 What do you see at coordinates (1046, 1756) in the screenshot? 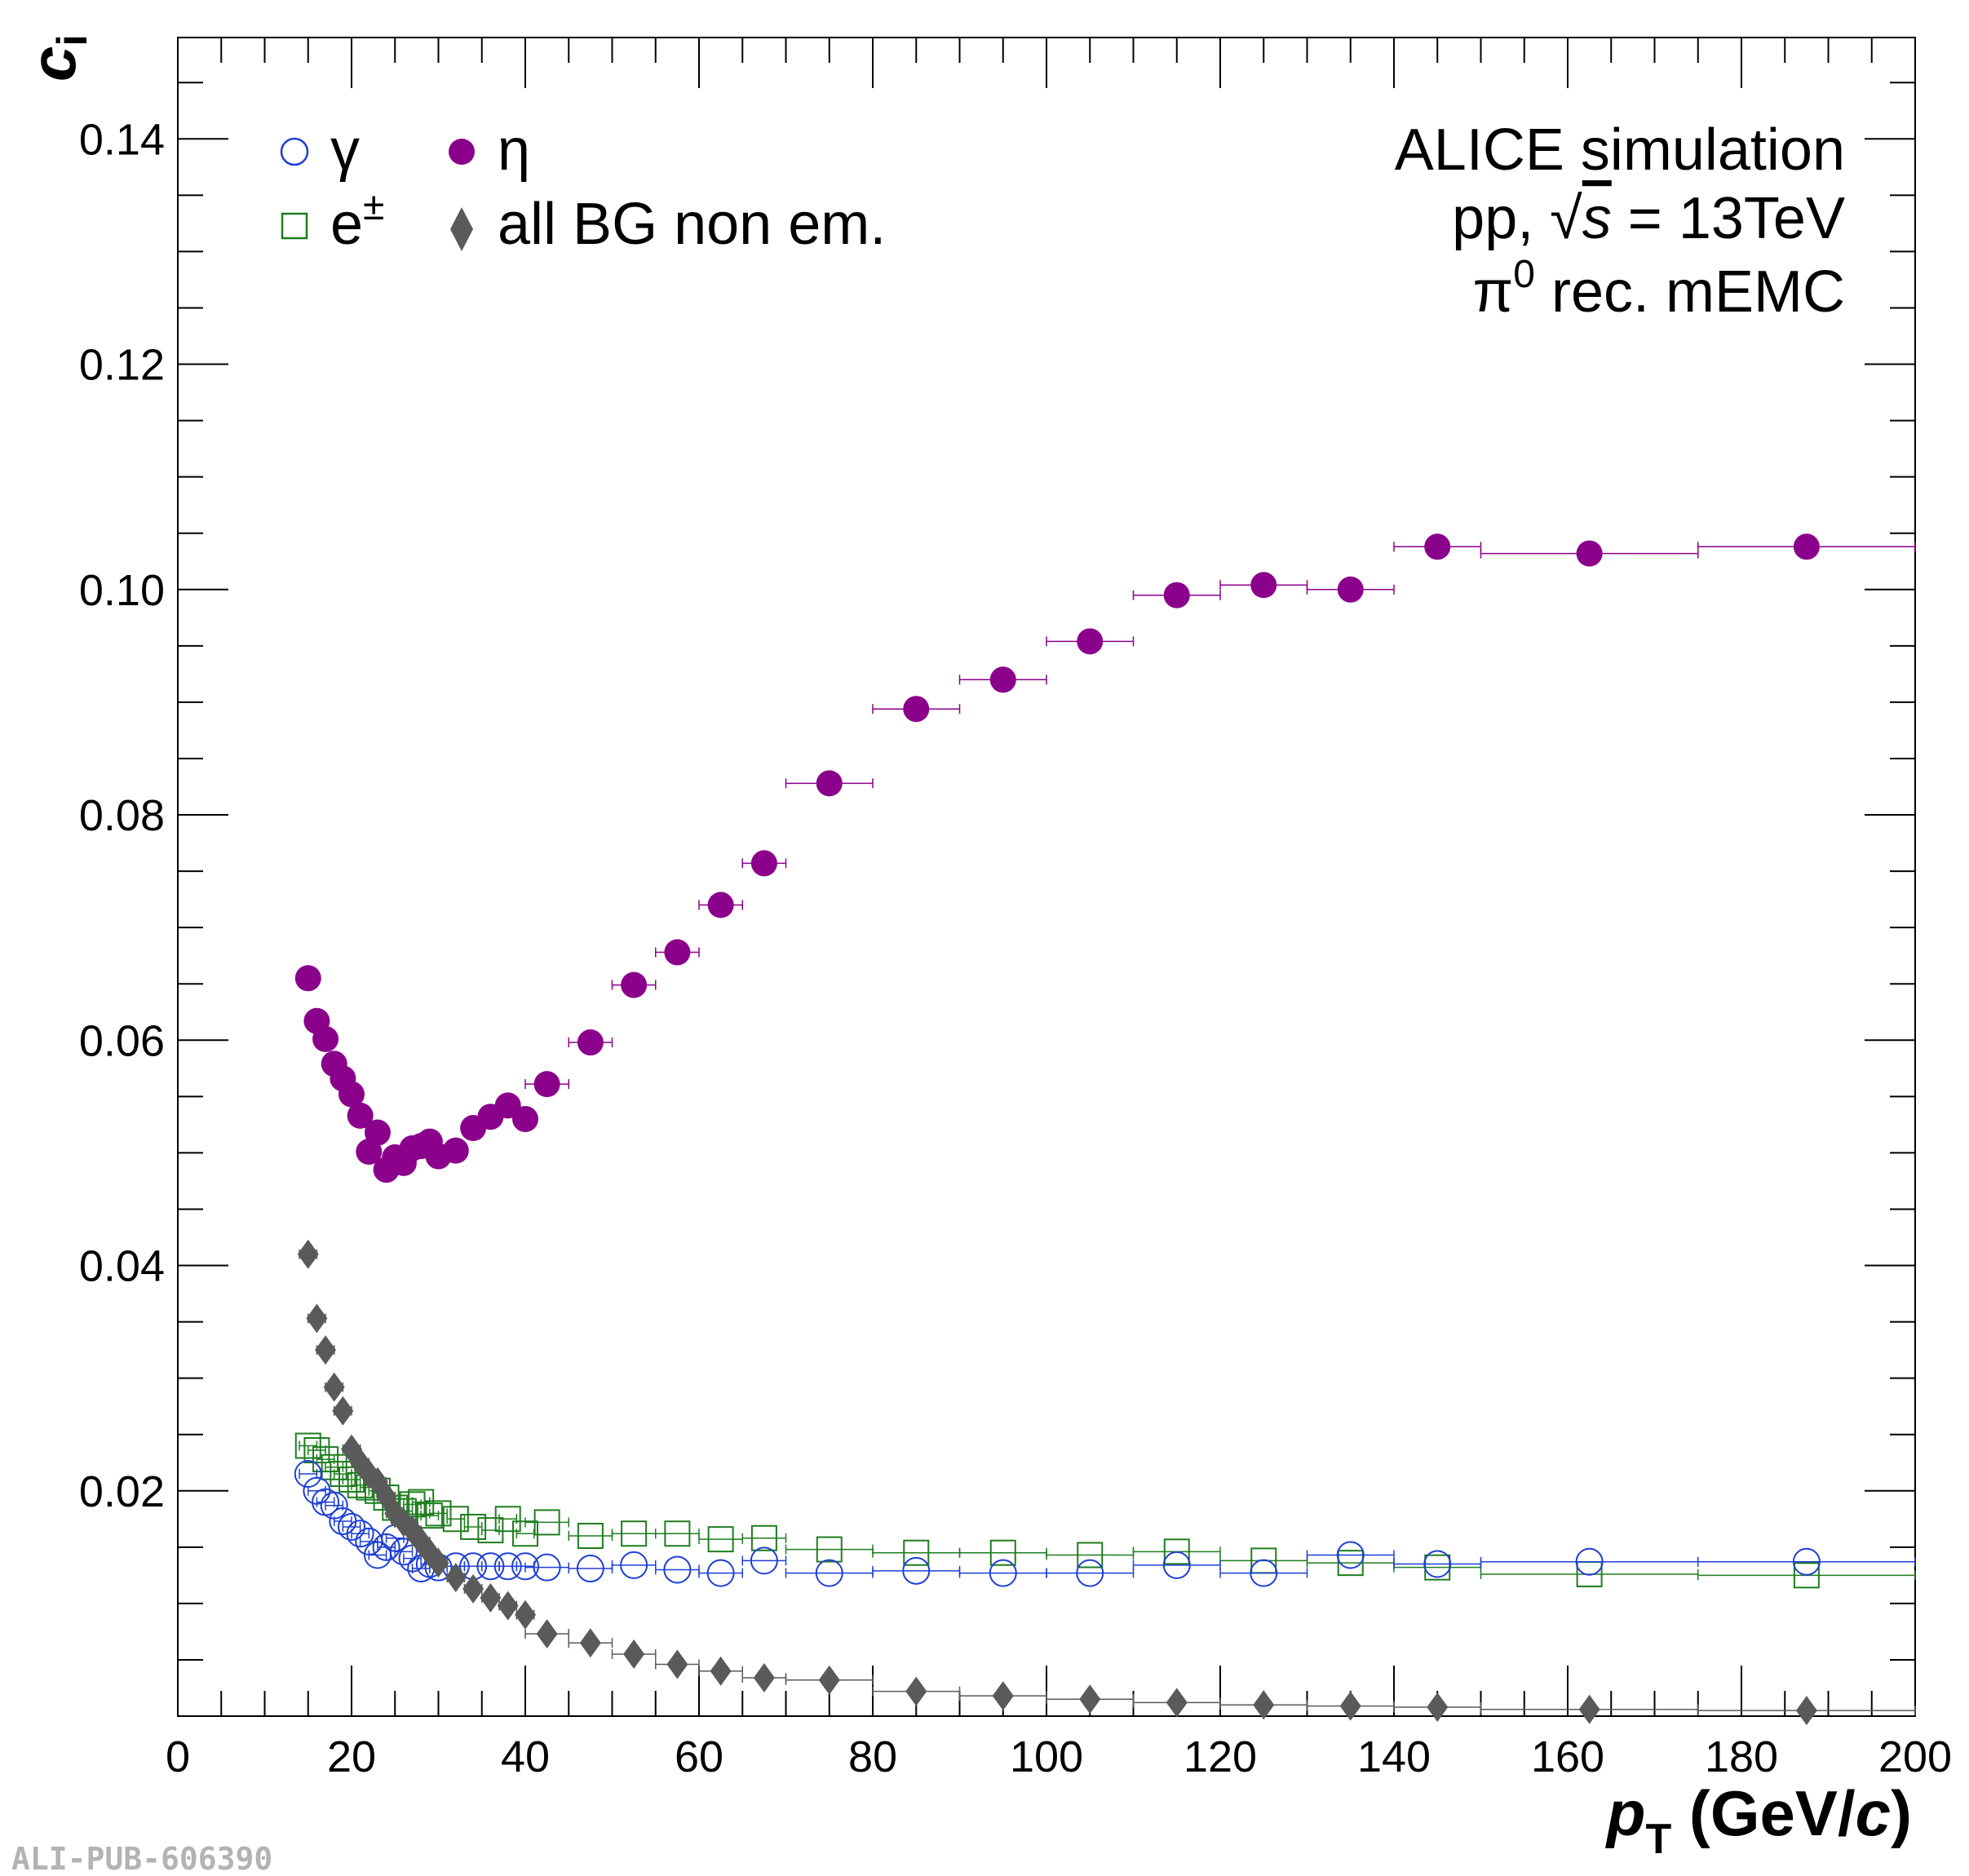
I see `x-tick-label: 100` at bounding box center [1046, 1756].